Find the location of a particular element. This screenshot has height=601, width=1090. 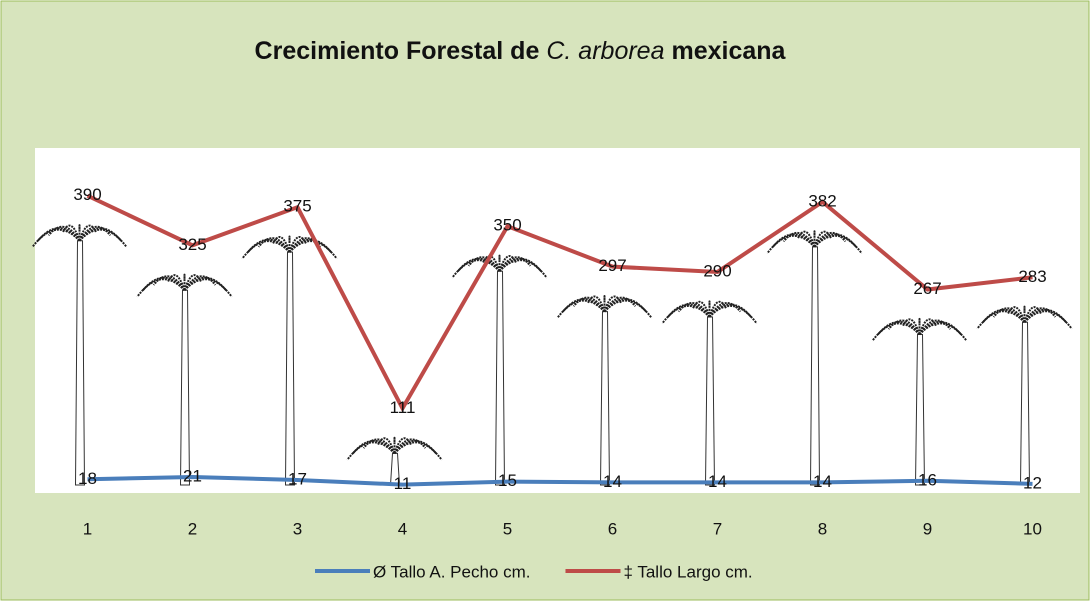

data-label: 11 is located at coordinates (403, 483).